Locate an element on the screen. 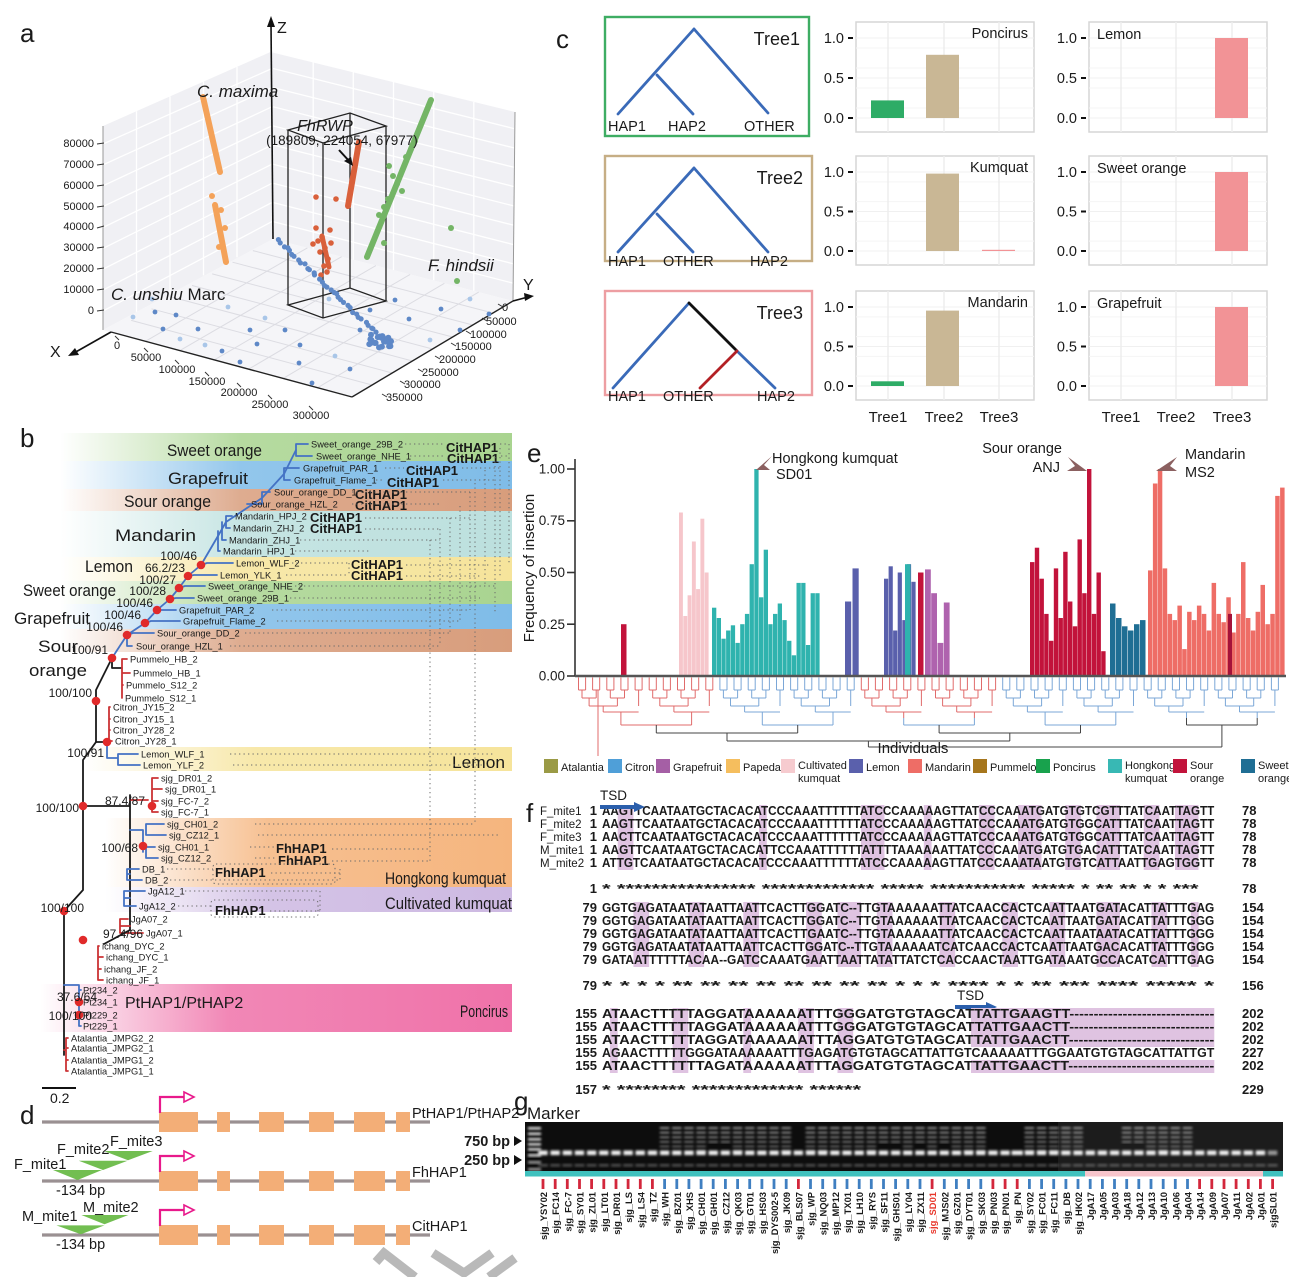  svg-text: 0.0 is located at coordinates (834, 252).